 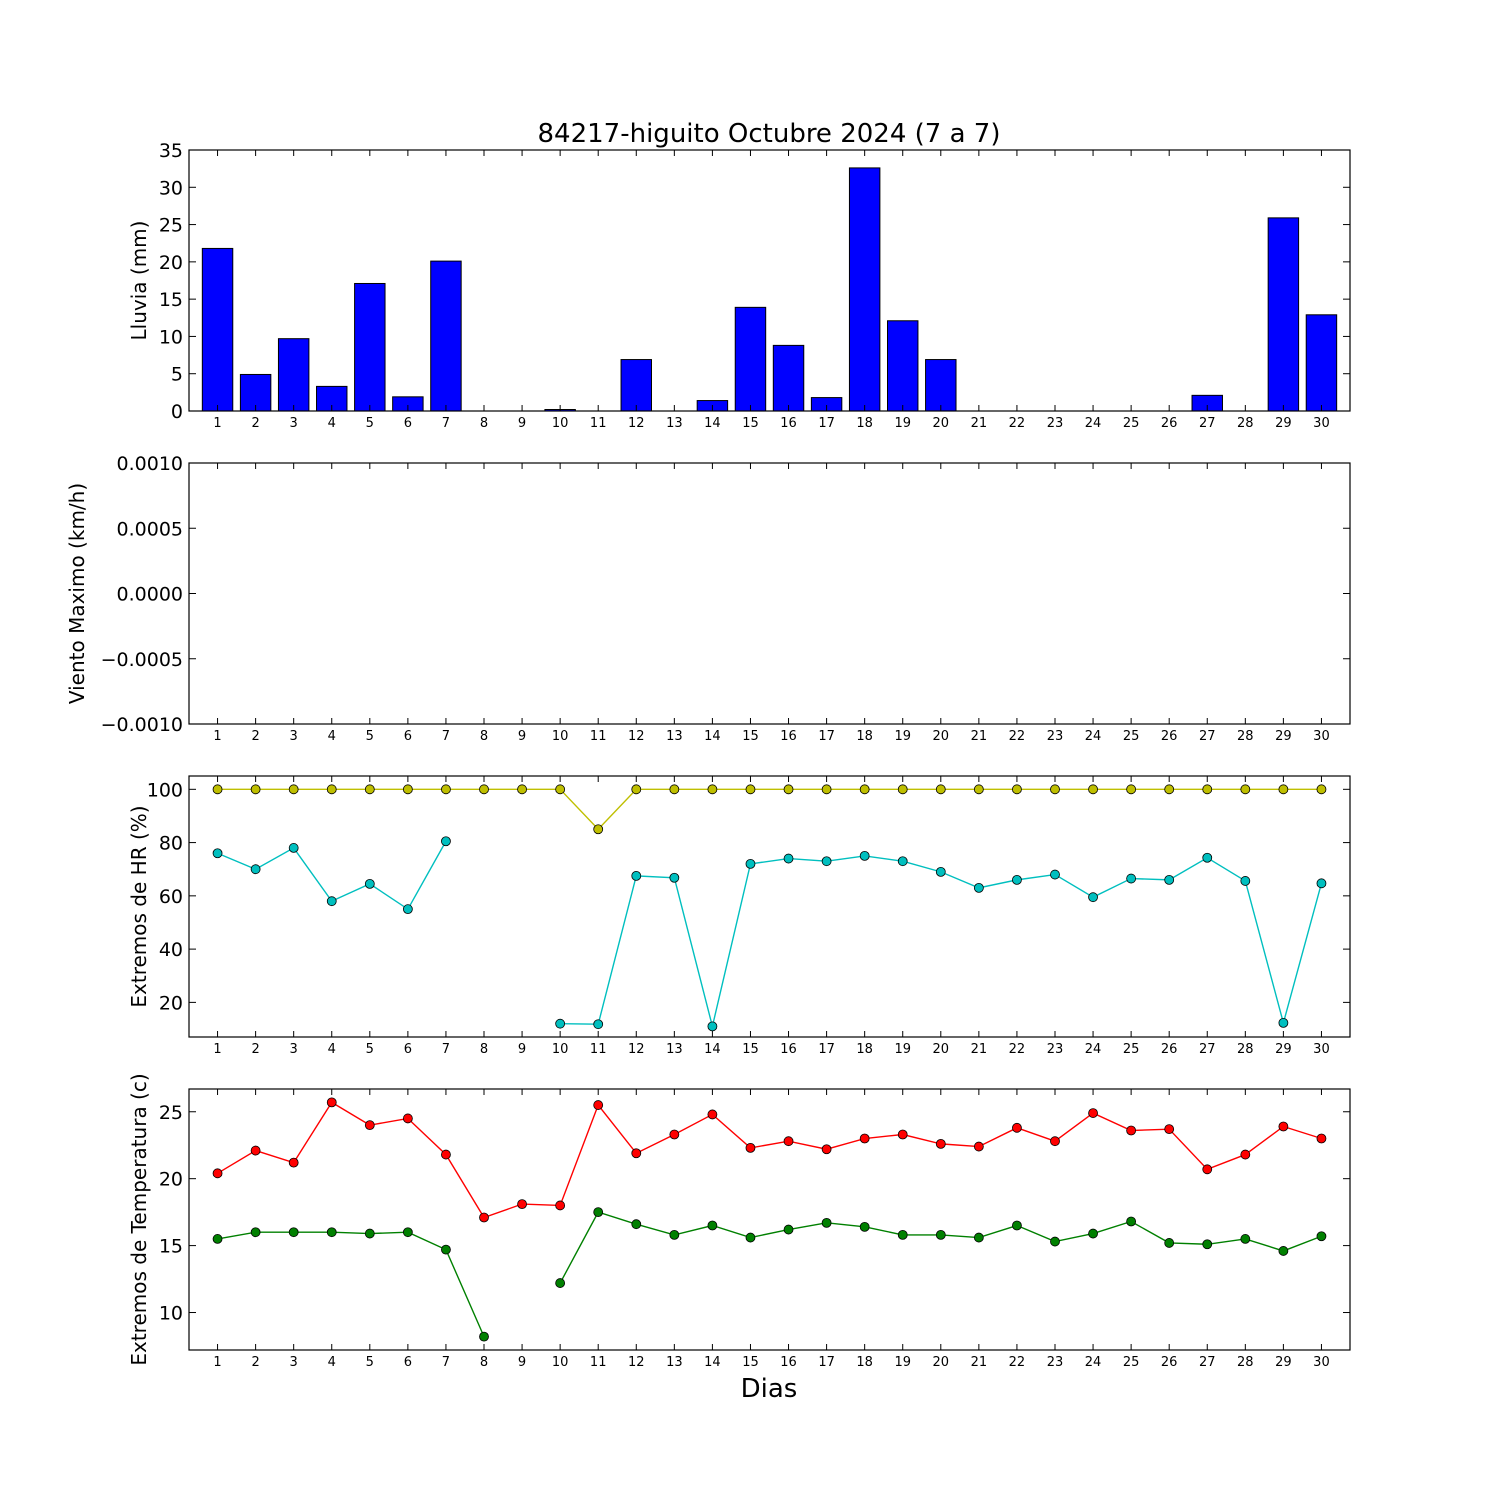 I want to click on hr-x-tick-label-8: 8, so click(x=484, y=1049).